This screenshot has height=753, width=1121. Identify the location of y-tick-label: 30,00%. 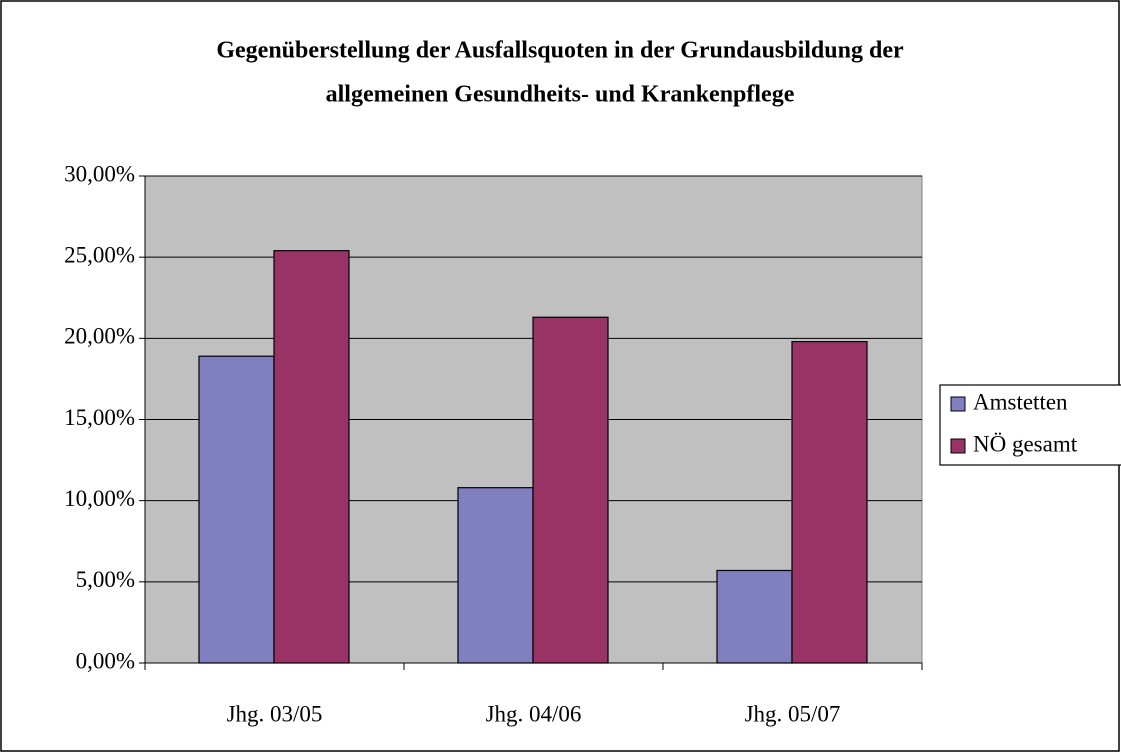
(99, 173).